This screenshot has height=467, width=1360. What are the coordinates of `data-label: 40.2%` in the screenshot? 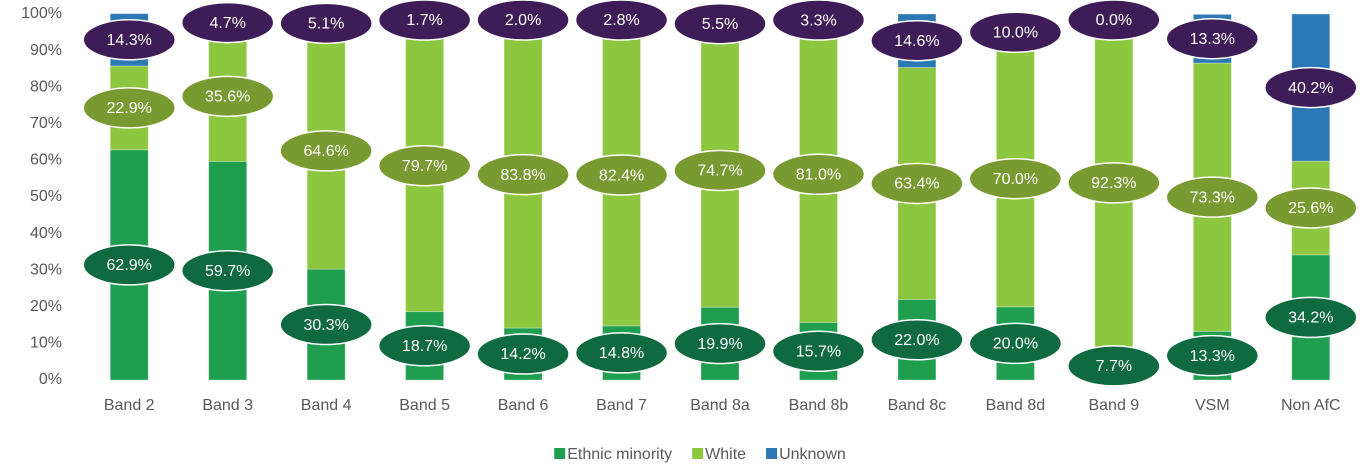 It's located at (1310, 88).